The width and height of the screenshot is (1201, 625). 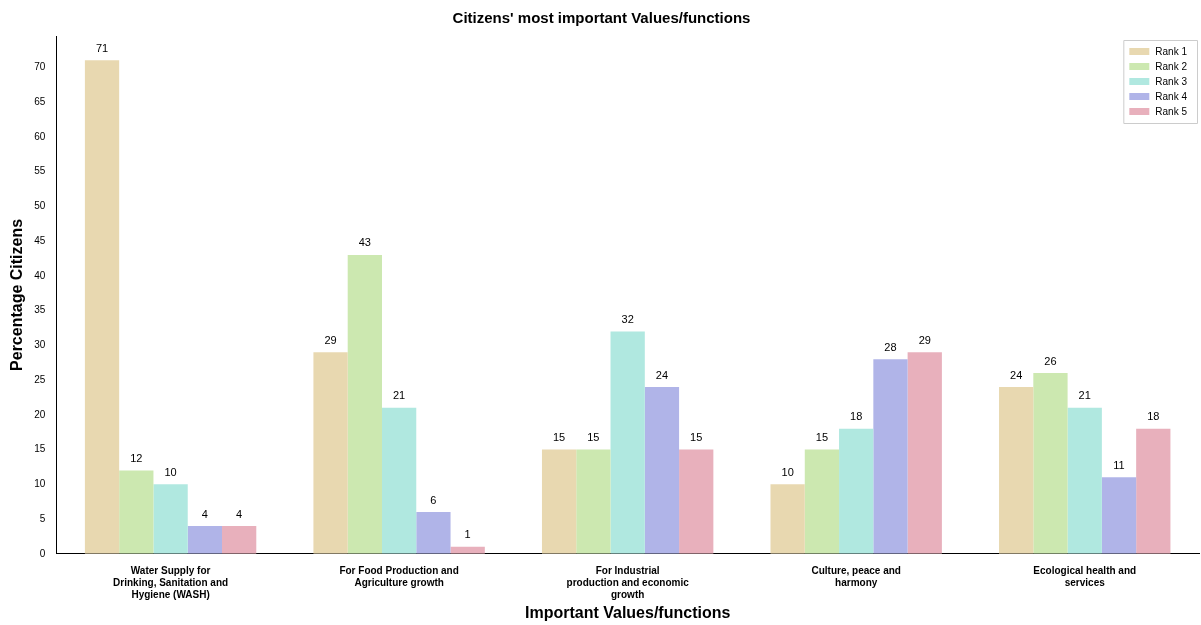 I want to click on data-label: 28, so click(x=890, y=346).